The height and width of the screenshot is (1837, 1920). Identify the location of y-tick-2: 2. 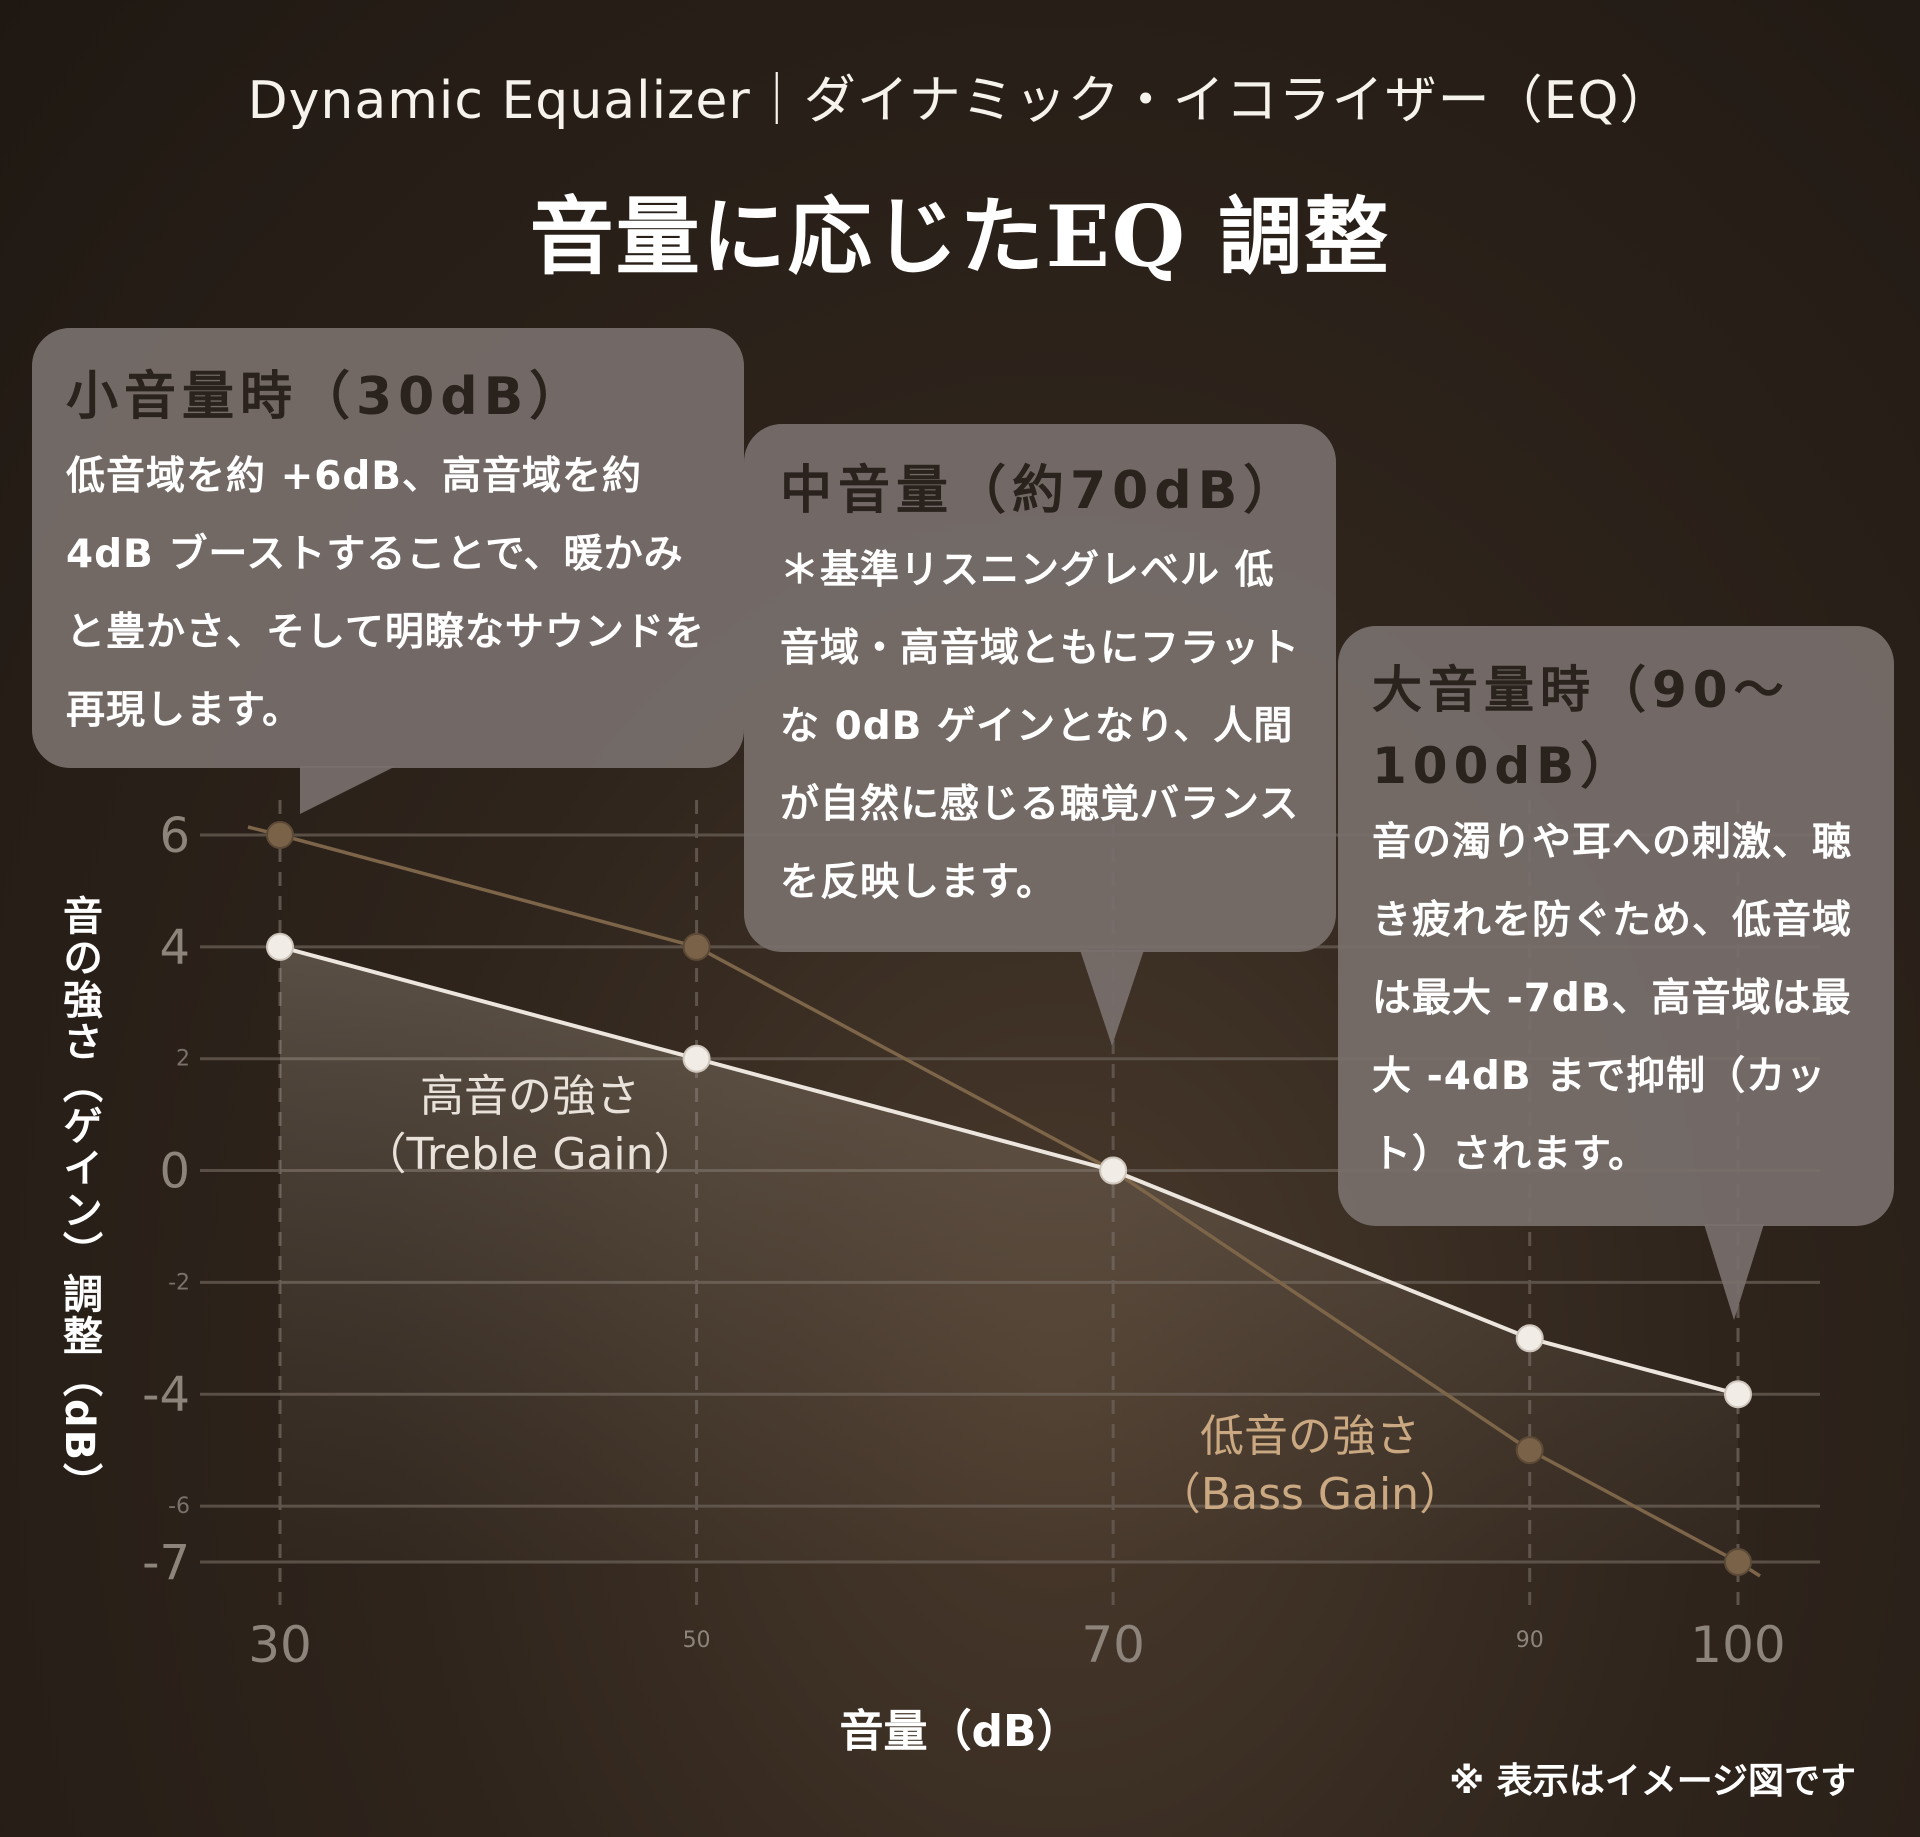
(183, 1059).